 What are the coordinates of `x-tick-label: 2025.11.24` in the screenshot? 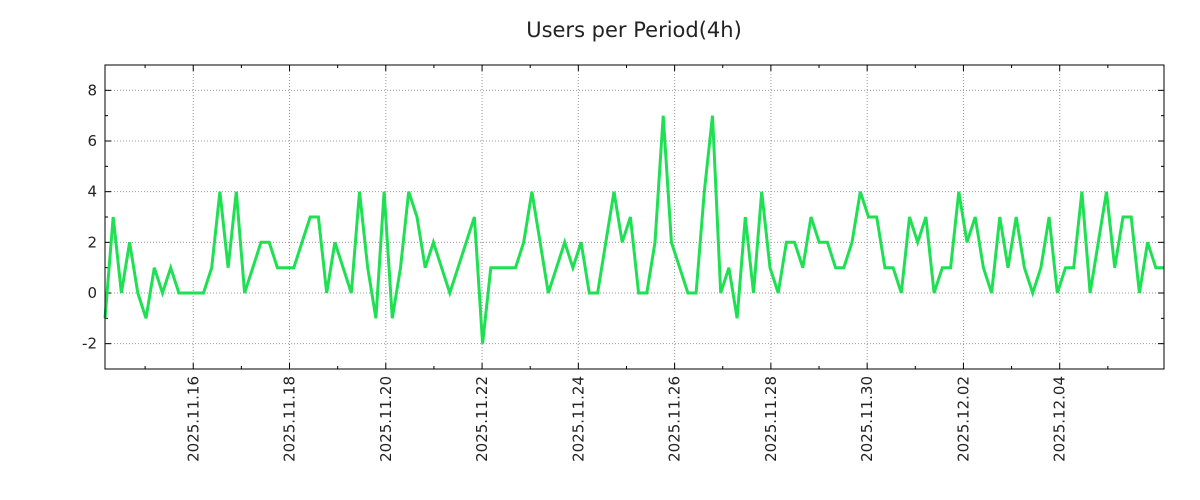 It's located at (578, 419).